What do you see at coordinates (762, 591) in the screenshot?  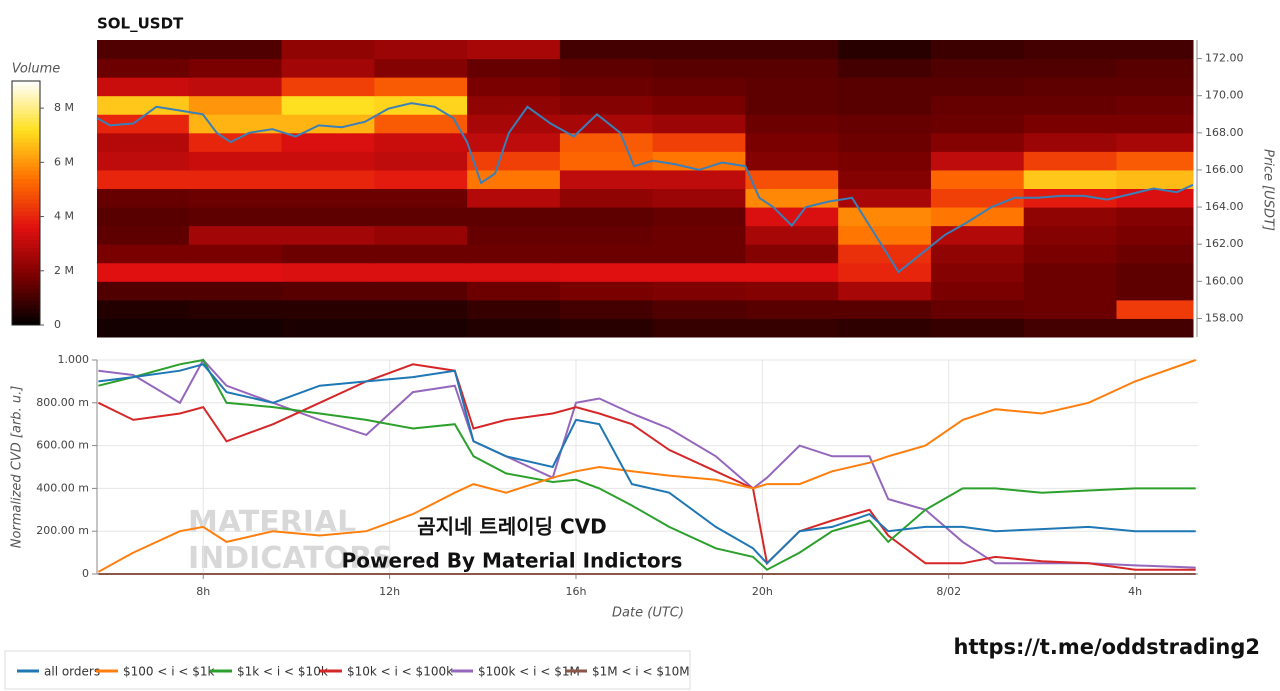 I see `x-tick-label: 20h` at bounding box center [762, 591].